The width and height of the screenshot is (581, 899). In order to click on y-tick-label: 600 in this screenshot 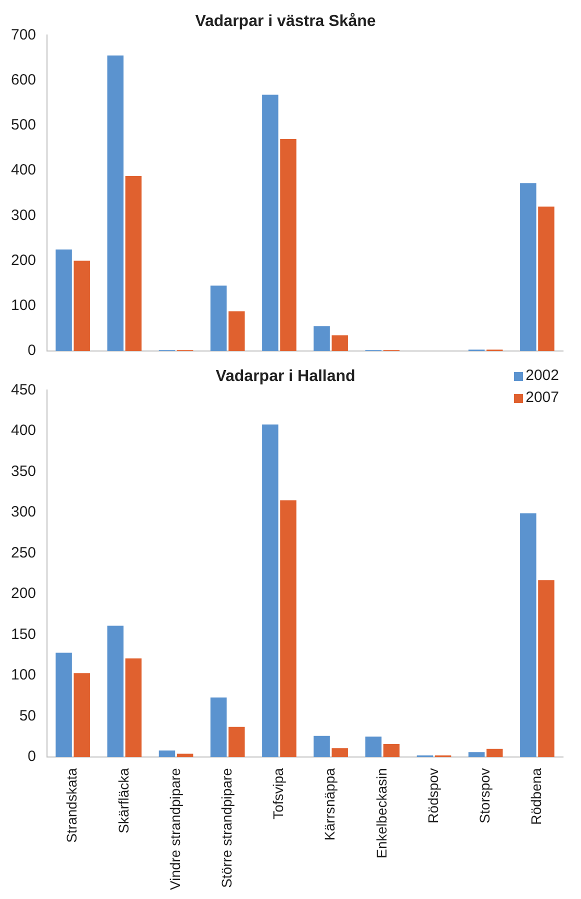, I will do `click(23, 79)`.